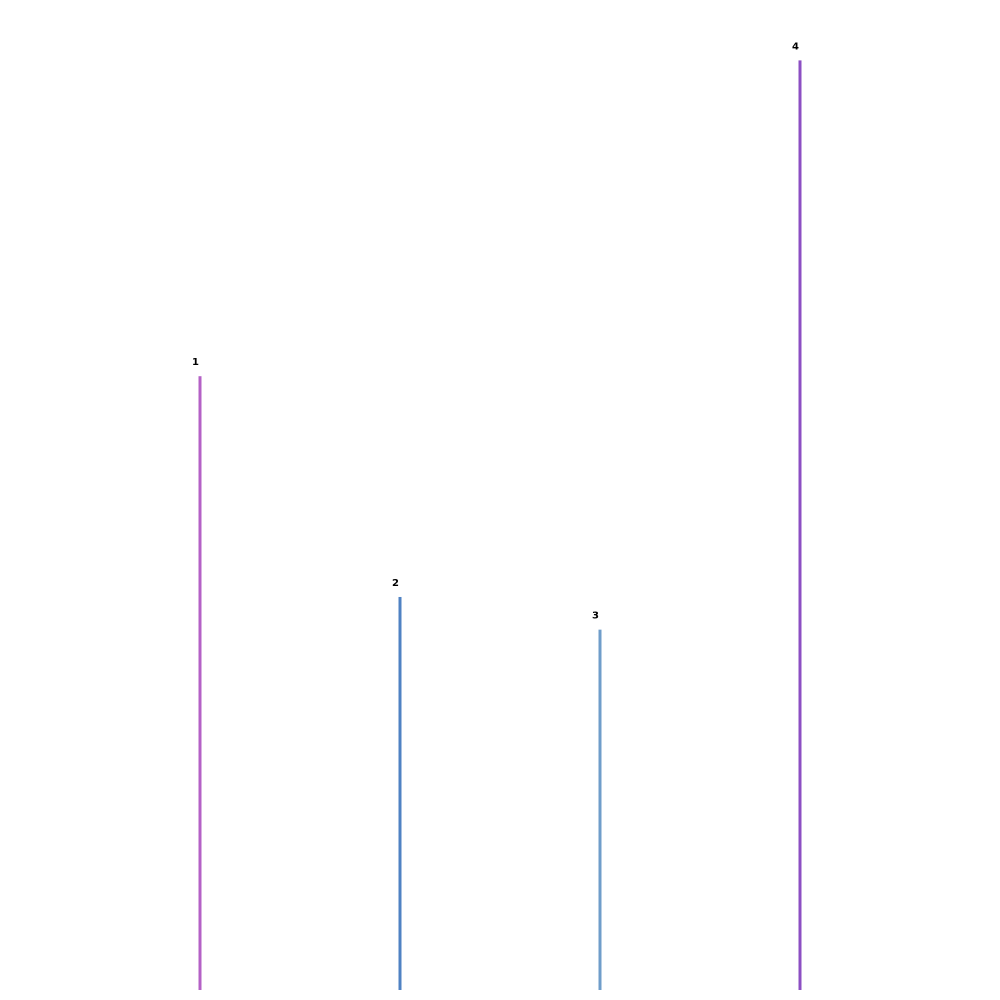  What do you see at coordinates (595, 616) in the screenshot?
I see `bar-label-3: 3` at bounding box center [595, 616].